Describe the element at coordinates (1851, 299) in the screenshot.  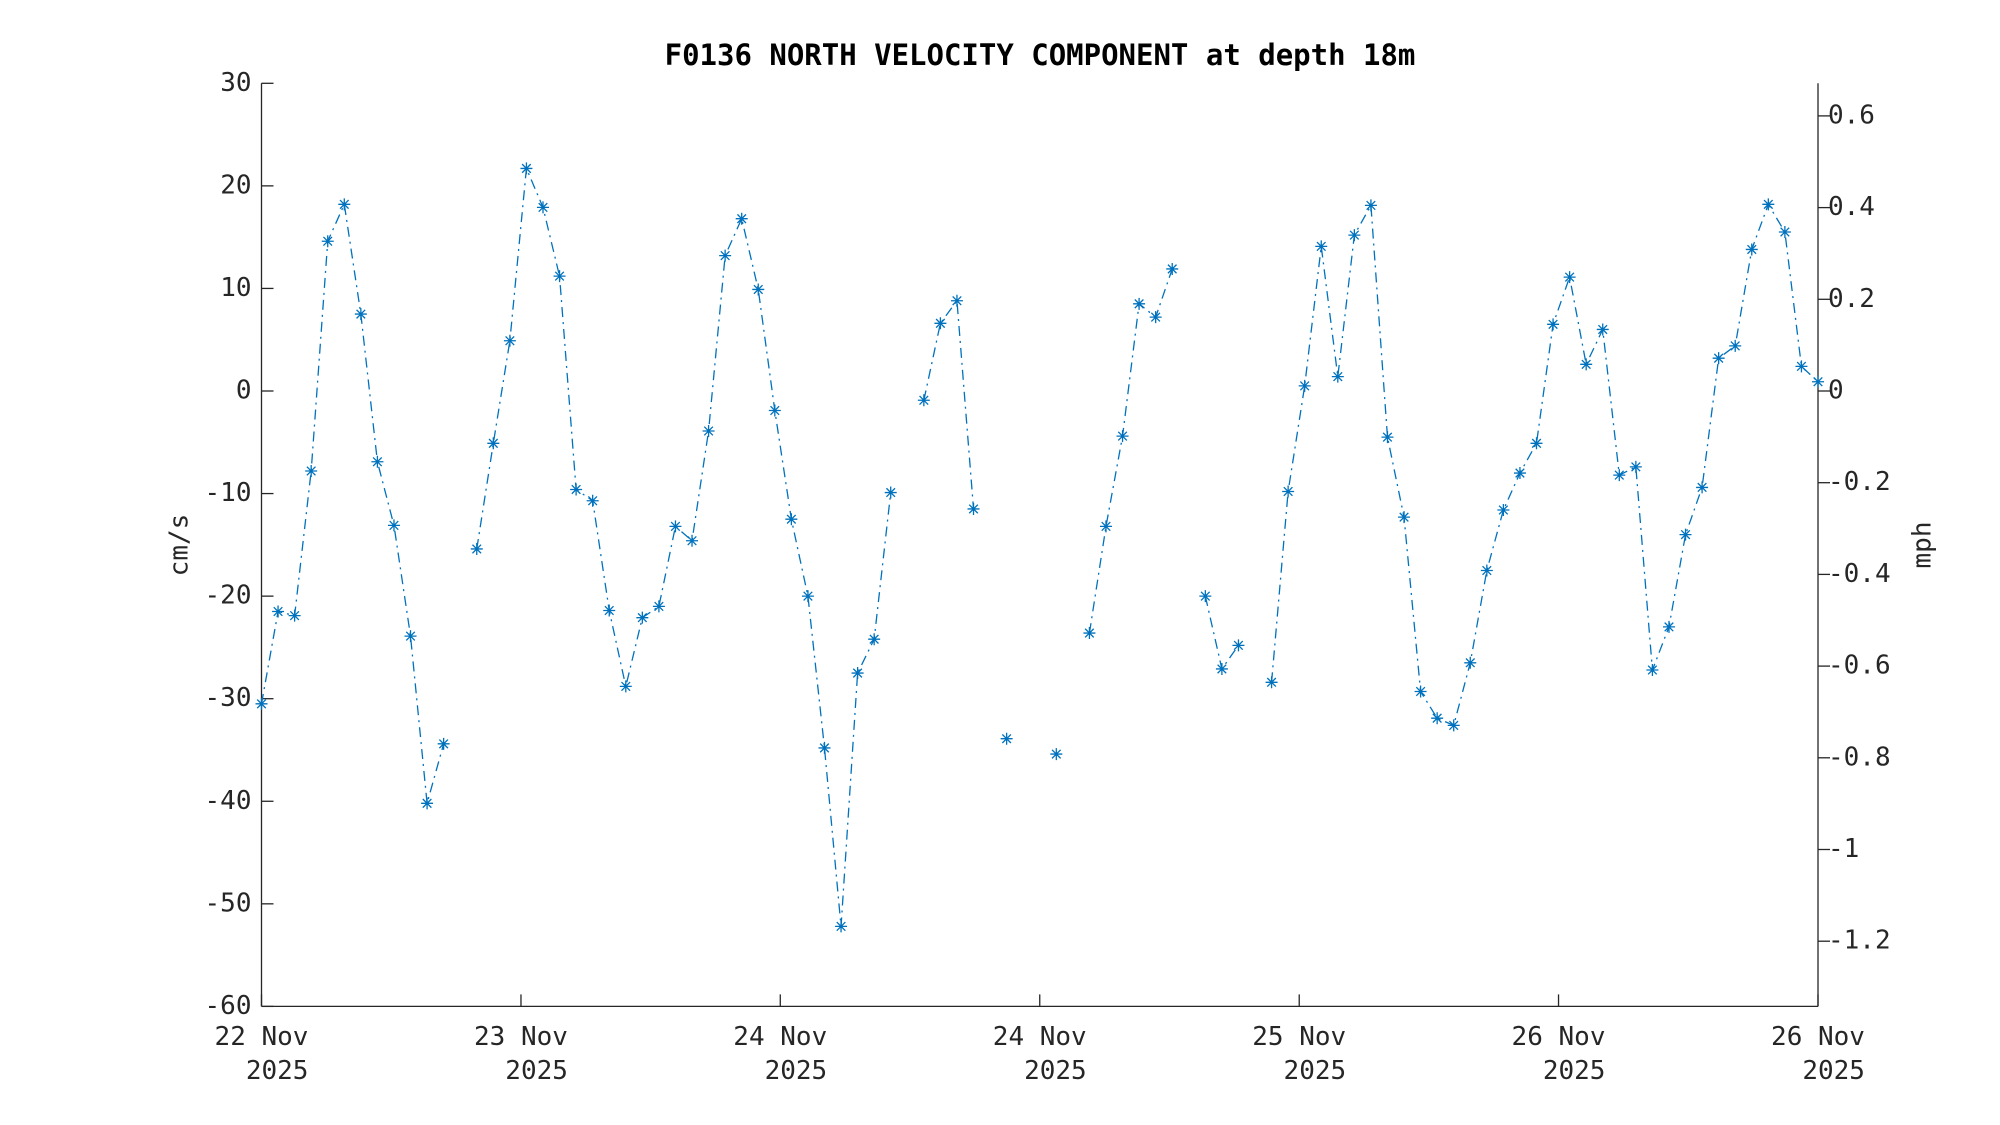
I see `y2-tick-label: 0.2` at that location.